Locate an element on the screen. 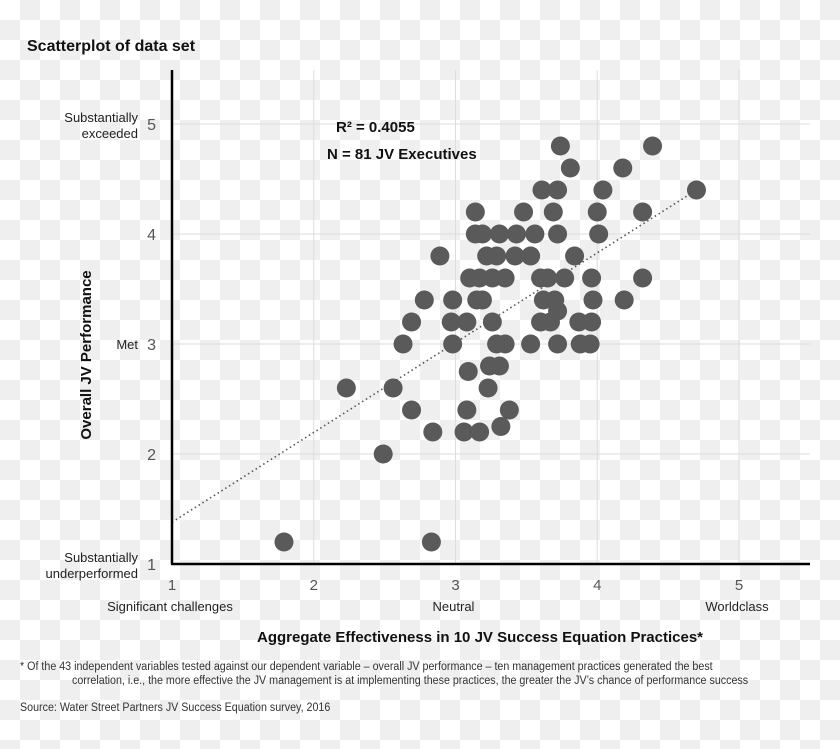 The width and height of the screenshot is (840, 749). y-axis-title: Overall JV Performance is located at coordinates (86, 354).